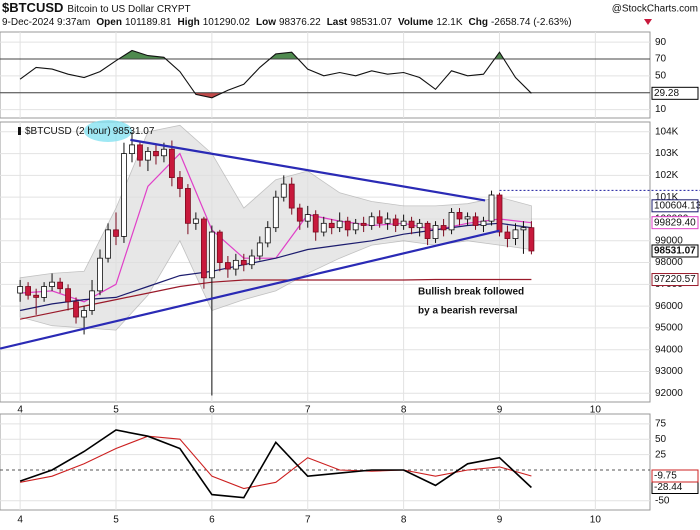 The width and height of the screenshot is (700, 530). Describe the element at coordinates (308, 410) in the screenshot. I see `x-tick-label: 7` at that location.